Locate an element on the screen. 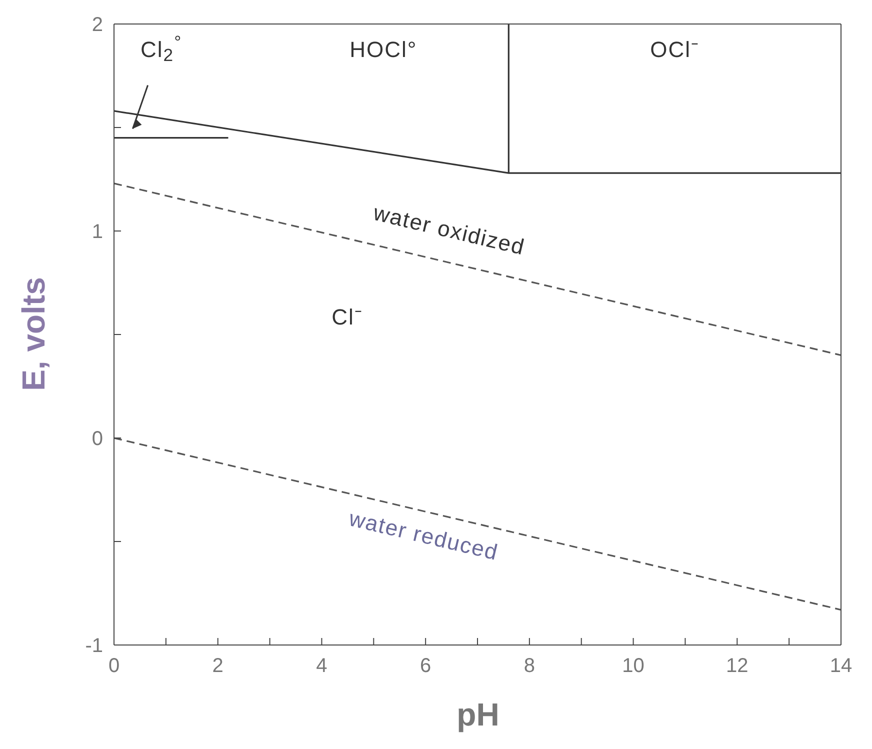  x-tick-label: 0 is located at coordinates (114, 666).